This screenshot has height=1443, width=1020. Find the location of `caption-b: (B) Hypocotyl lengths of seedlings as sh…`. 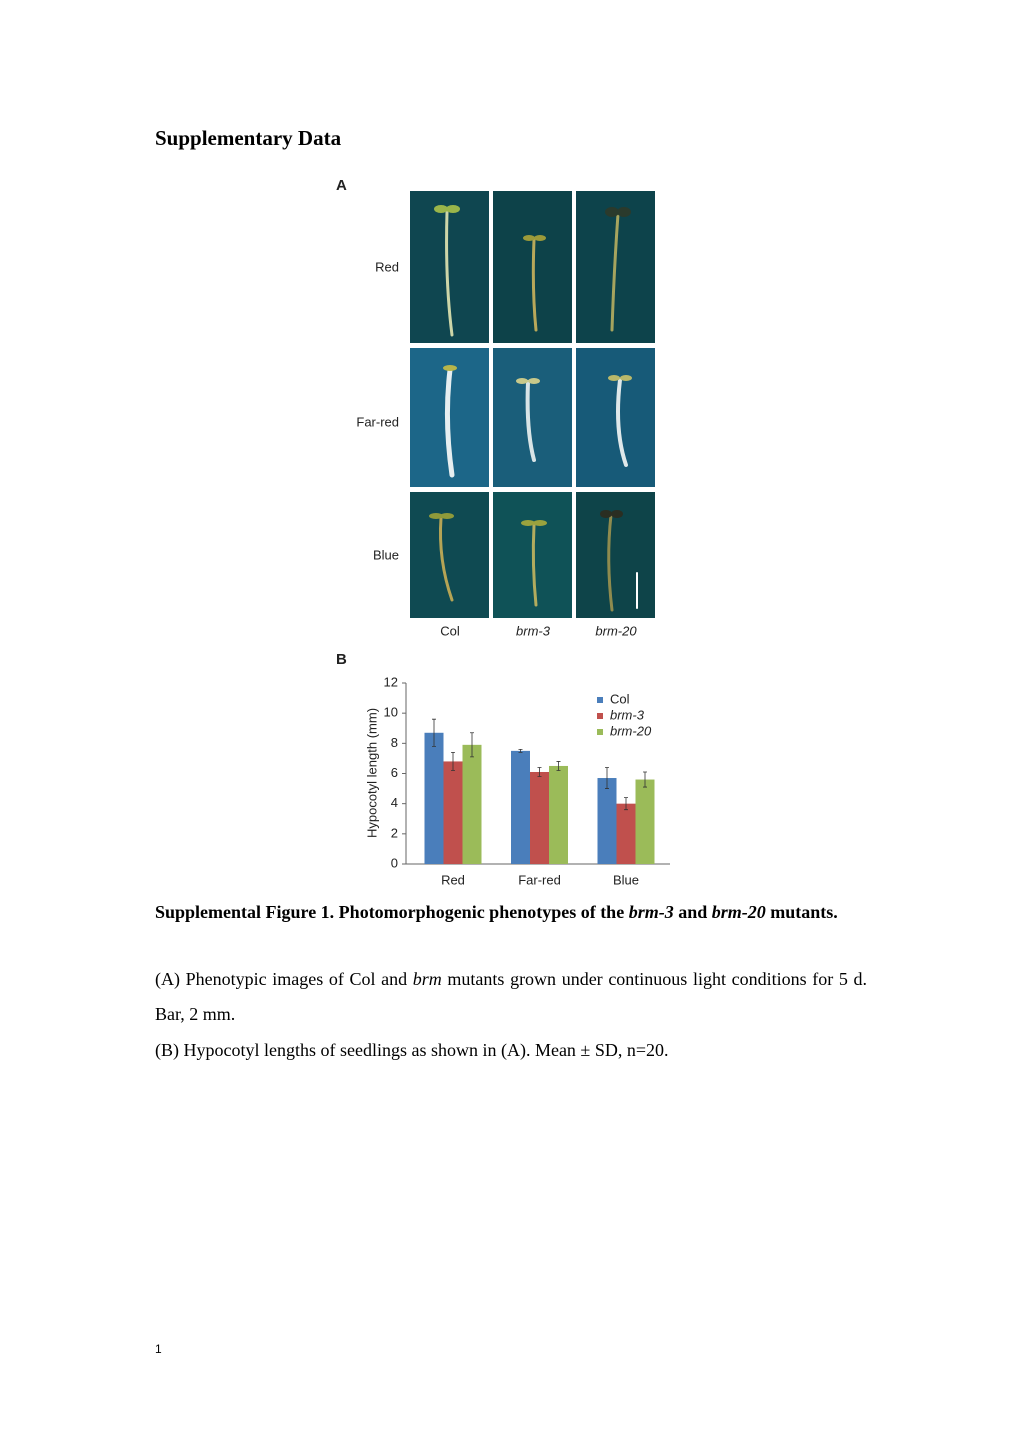

caption-b: (B) Hypocotyl lengths of seedlings as sh… is located at coordinates (412, 1050).